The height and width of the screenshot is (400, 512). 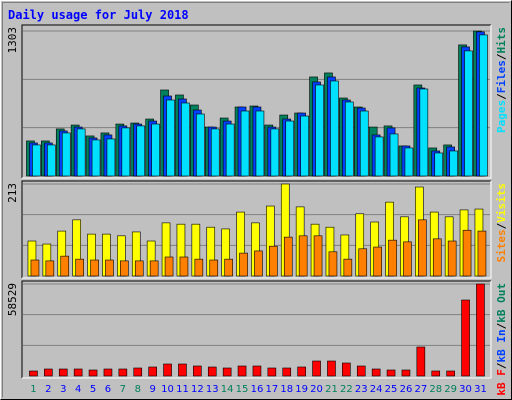 I want to click on x-tick-label: 6, so click(x=108, y=389).